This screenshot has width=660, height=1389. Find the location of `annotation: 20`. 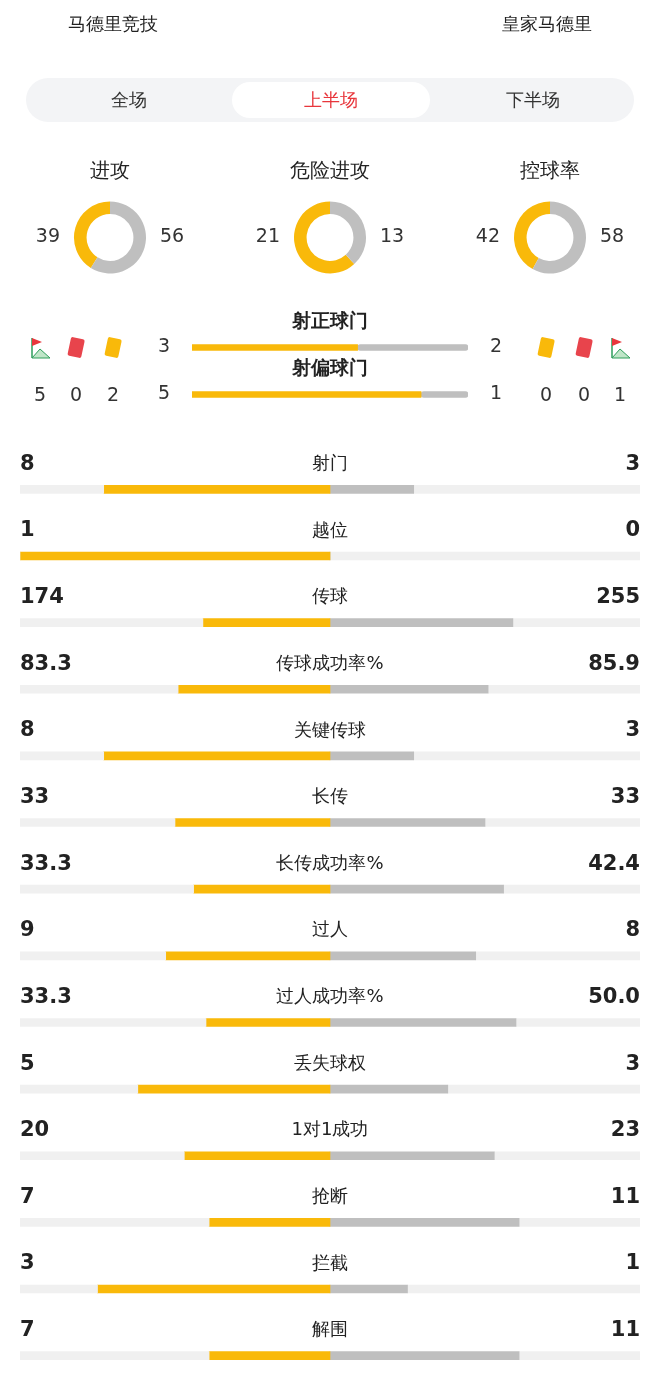

annotation: 20 is located at coordinates (35, 1129).